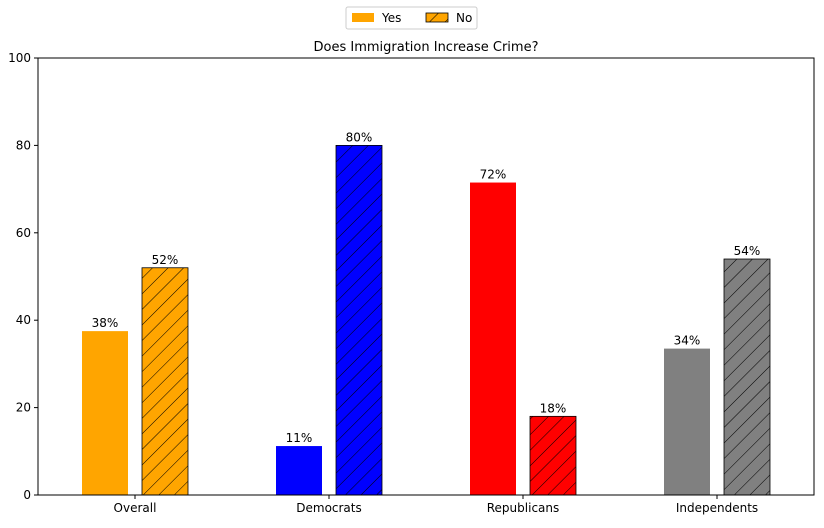 Image resolution: width=824 pixels, height=528 pixels. Describe the element at coordinates (553, 455) in the screenshot. I see `bar-republicans-no` at that location.